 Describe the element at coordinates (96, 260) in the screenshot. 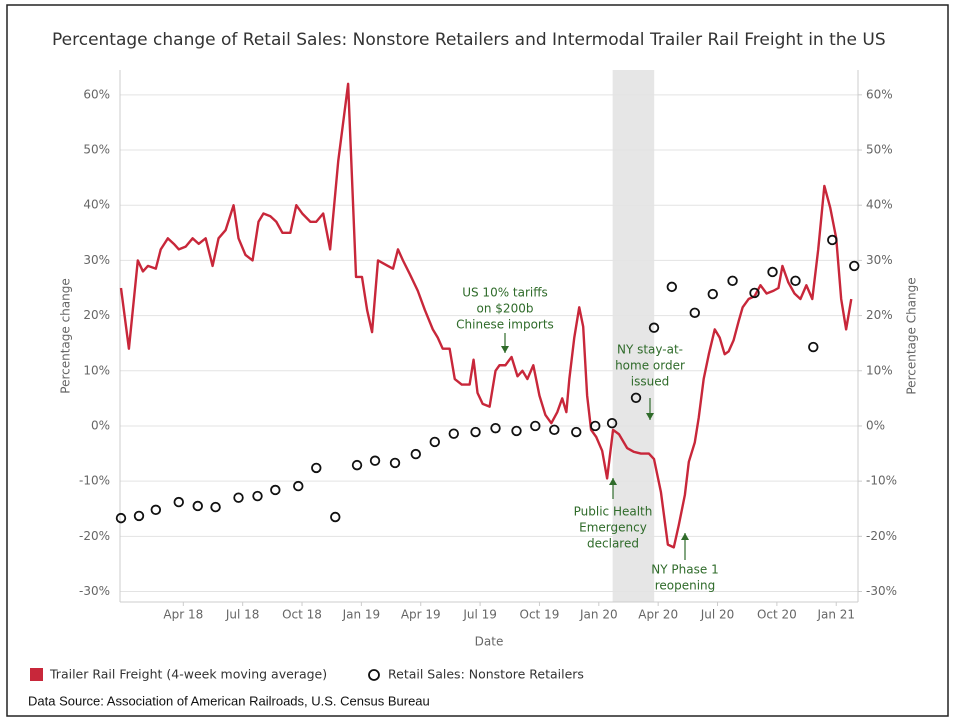

I see `y-tick-label: 30%` at that location.